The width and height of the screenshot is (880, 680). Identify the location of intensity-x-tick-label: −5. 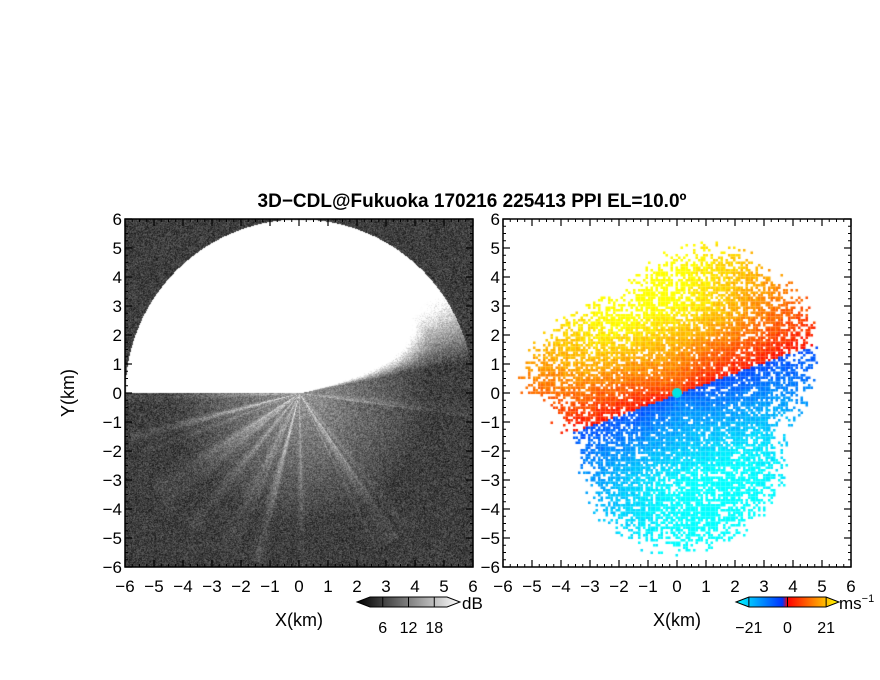
(153, 586).